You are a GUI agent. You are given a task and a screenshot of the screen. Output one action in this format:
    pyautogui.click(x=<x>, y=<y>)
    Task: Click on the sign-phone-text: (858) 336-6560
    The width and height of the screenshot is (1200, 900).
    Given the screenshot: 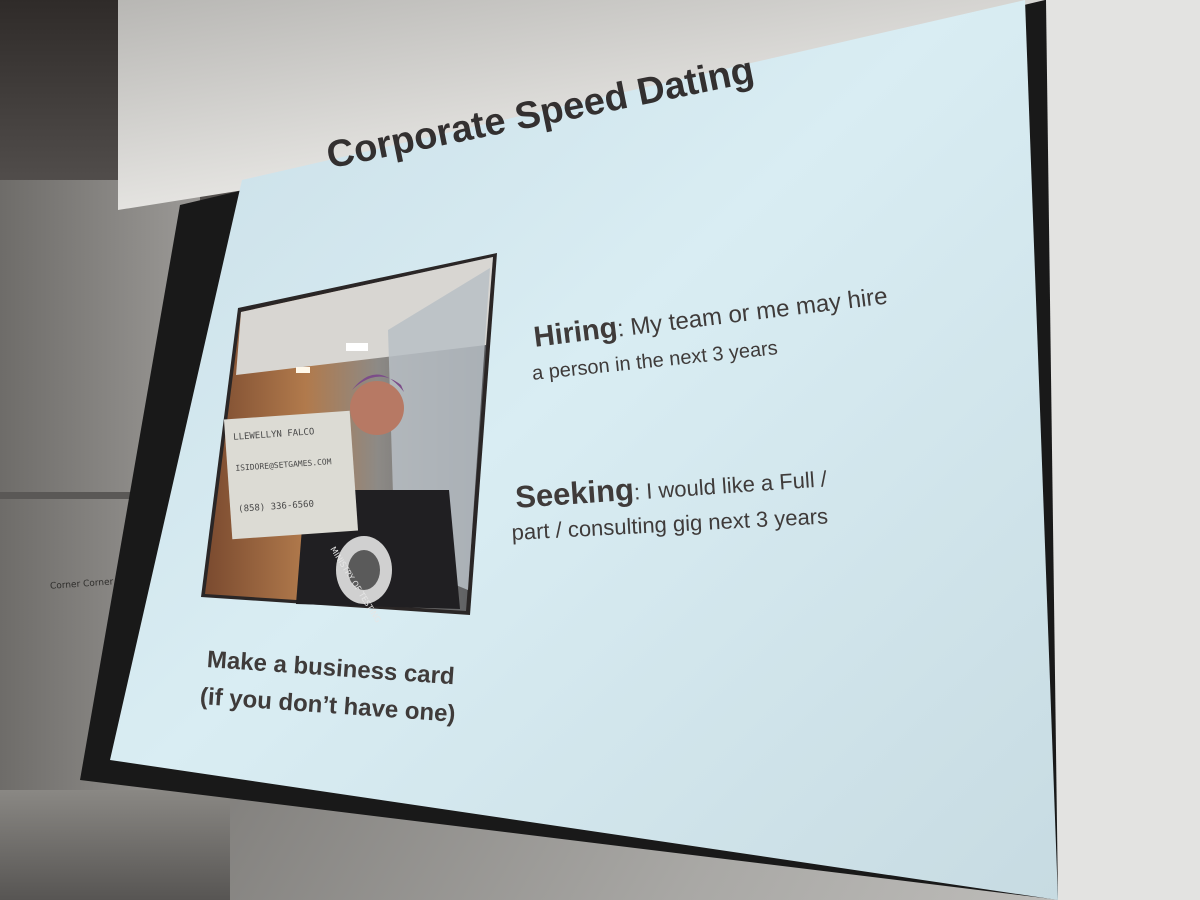 What is the action you would take?
    pyautogui.click(x=276, y=507)
    